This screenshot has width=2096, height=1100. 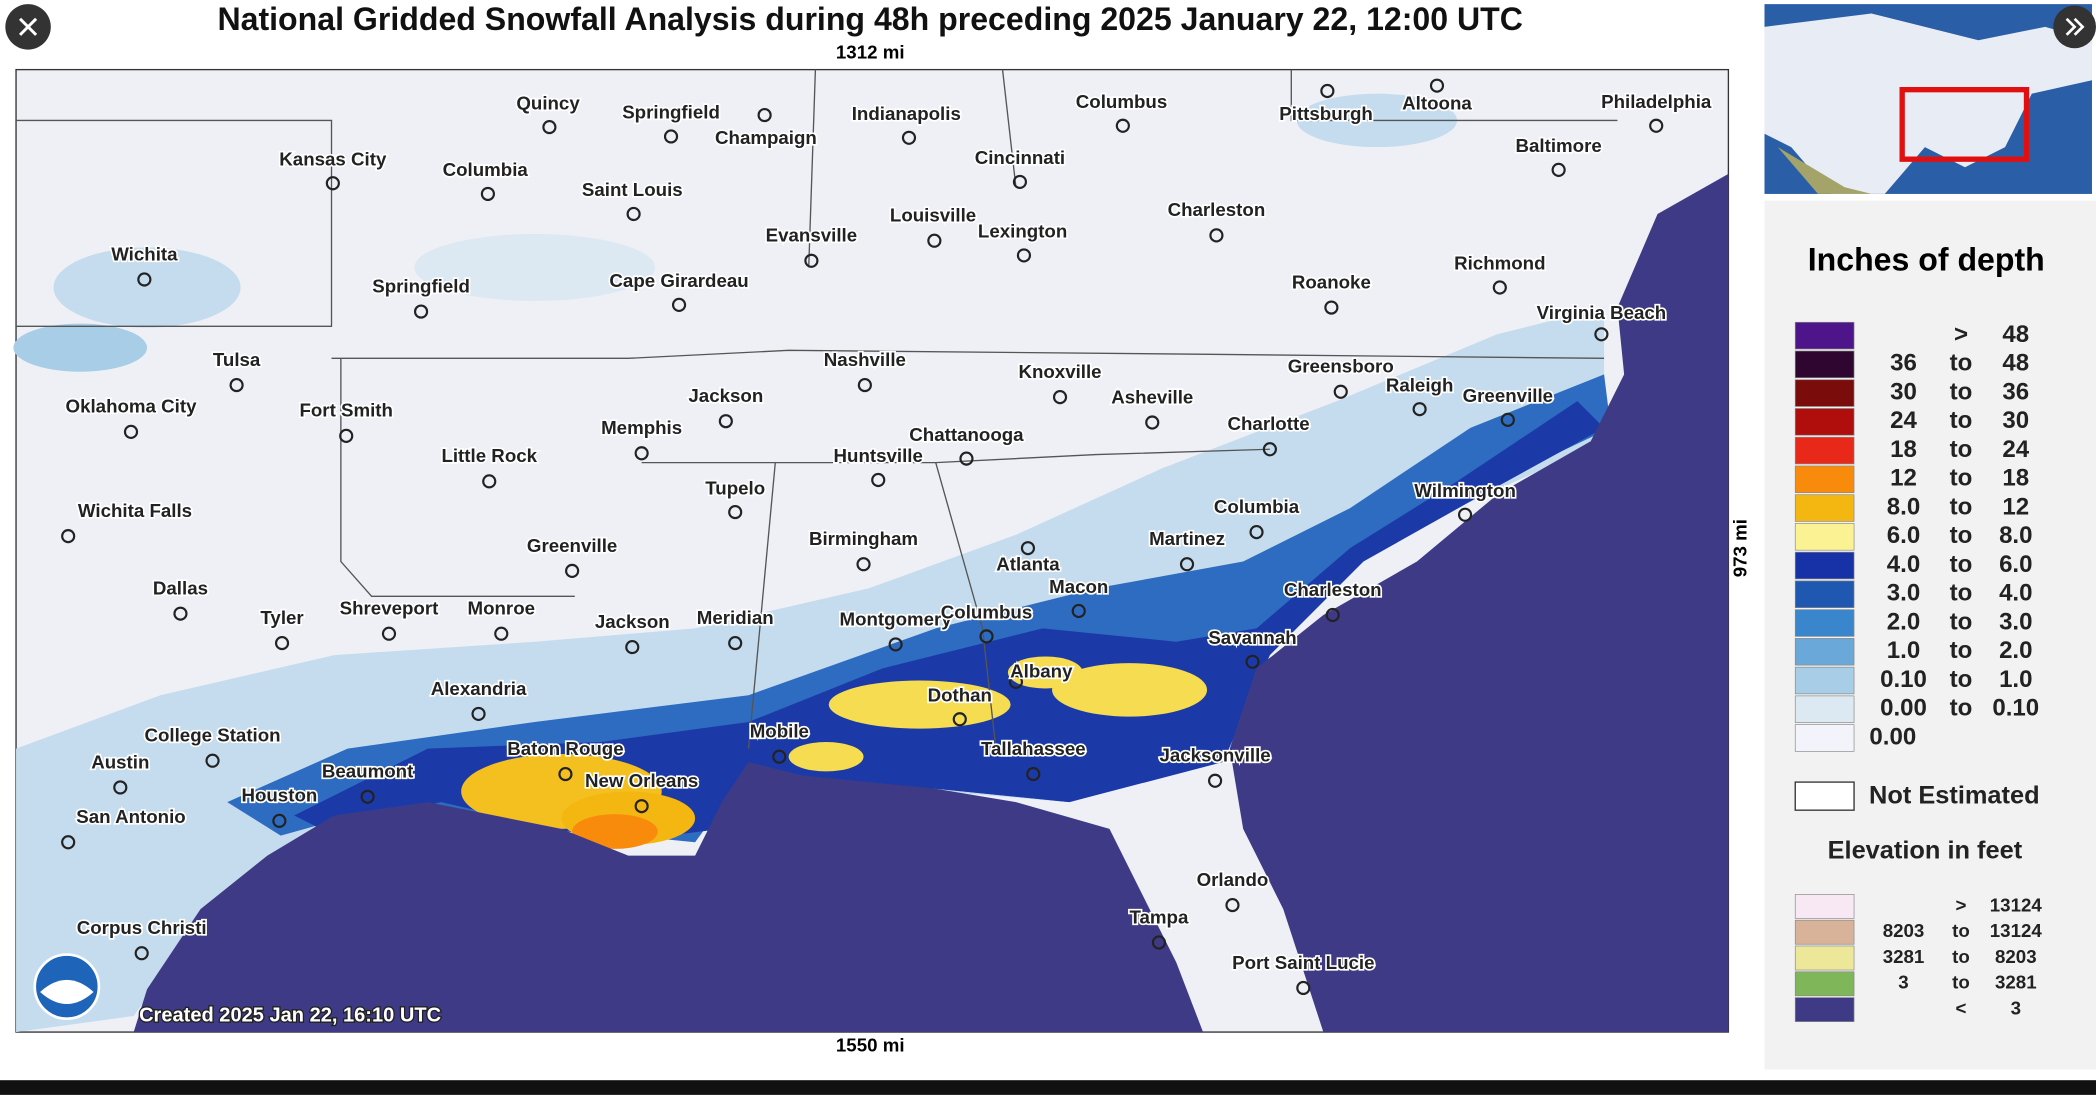 I want to click on city-label: Montgomery, so click(x=895, y=618).